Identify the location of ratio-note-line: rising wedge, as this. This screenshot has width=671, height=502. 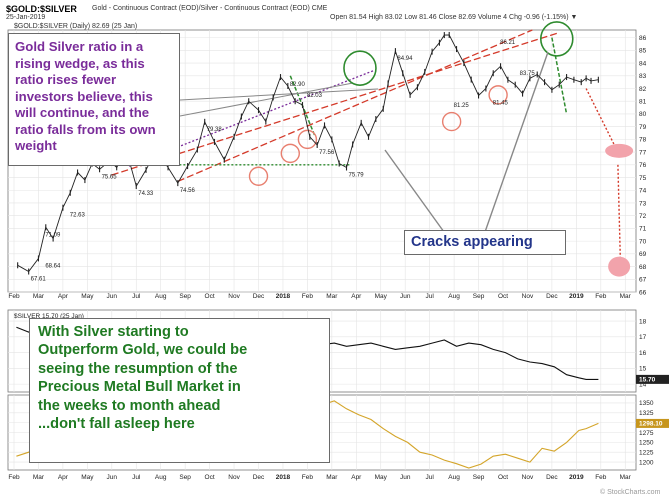
(80, 63).